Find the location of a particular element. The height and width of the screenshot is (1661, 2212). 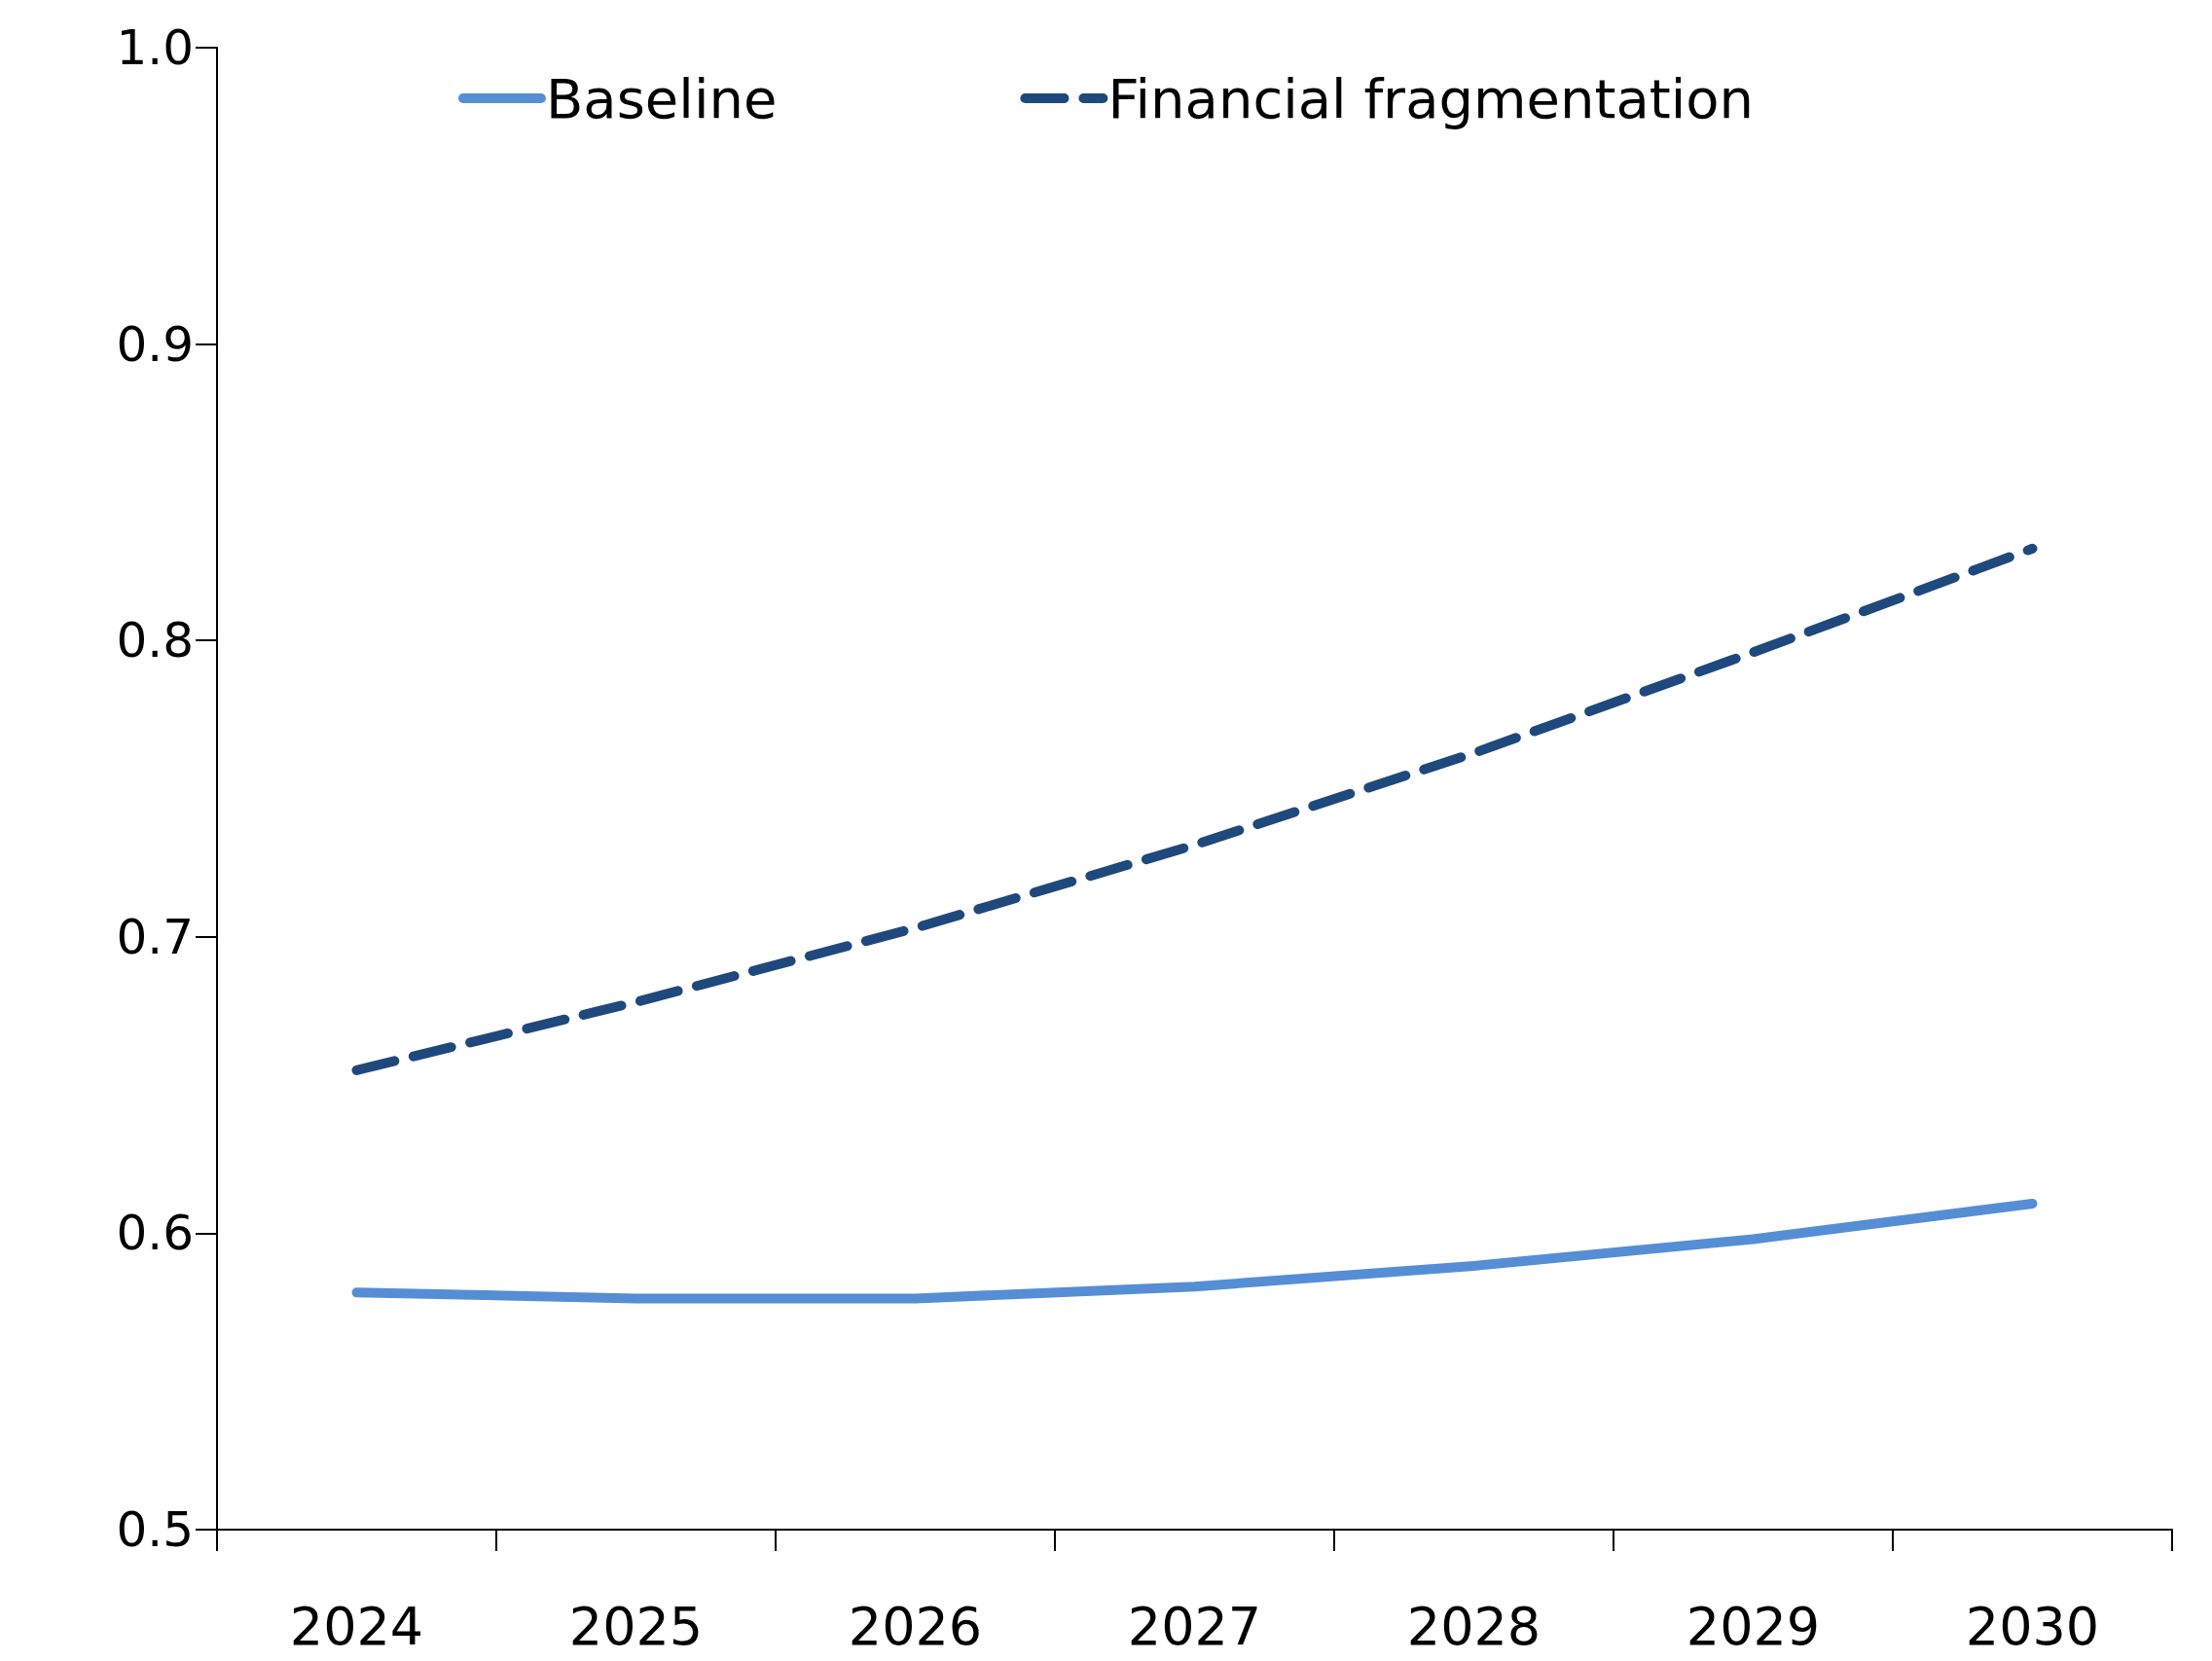

x-tick-label: 2026 is located at coordinates (915, 1626).